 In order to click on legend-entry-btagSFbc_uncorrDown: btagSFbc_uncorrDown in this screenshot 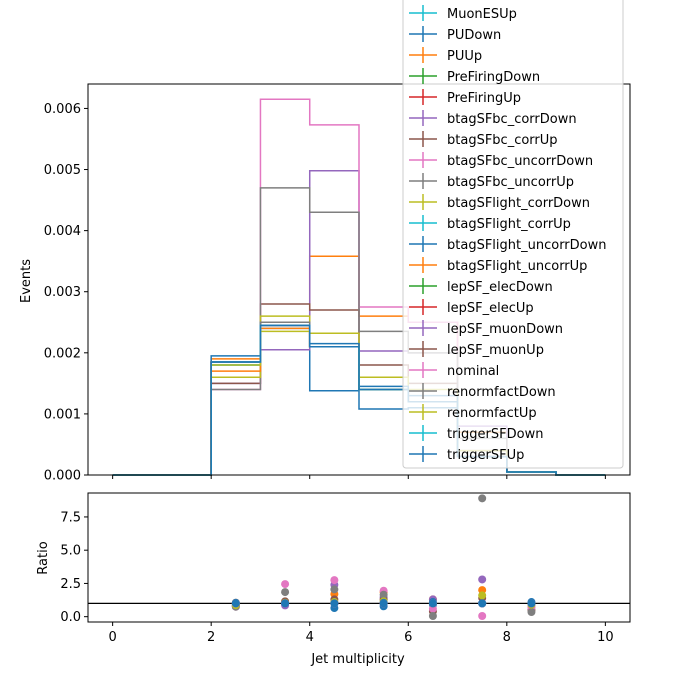, I will do `click(501, 160)`.